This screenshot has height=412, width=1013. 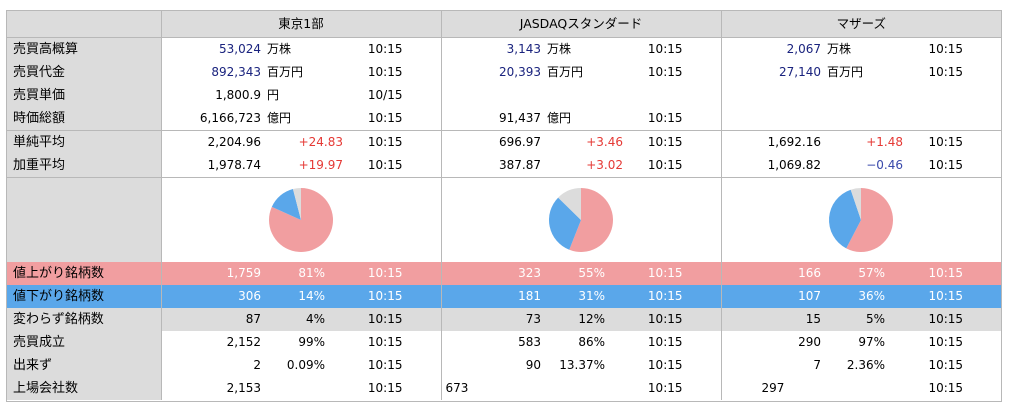 I want to click on pie-cell-tse1, so click(x=300, y=219).